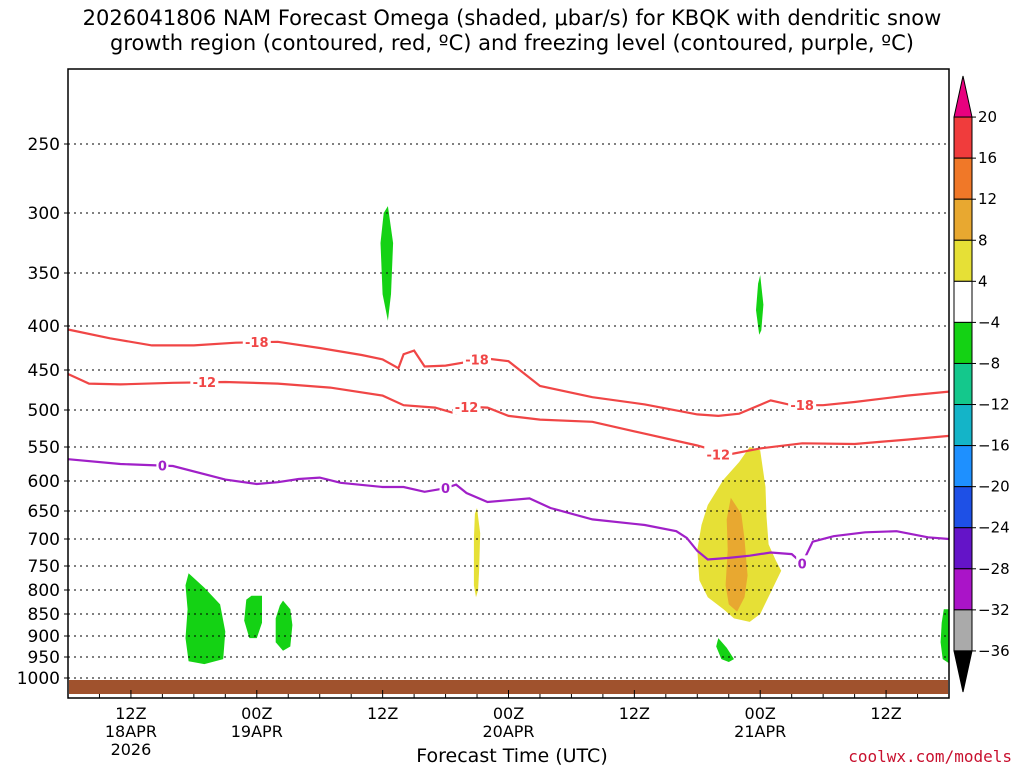 The height and width of the screenshot is (768, 1024). What do you see at coordinates (760, 713) in the screenshot?
I see `x-tick-label-66: 00Z` at bounding box center [760, 713].